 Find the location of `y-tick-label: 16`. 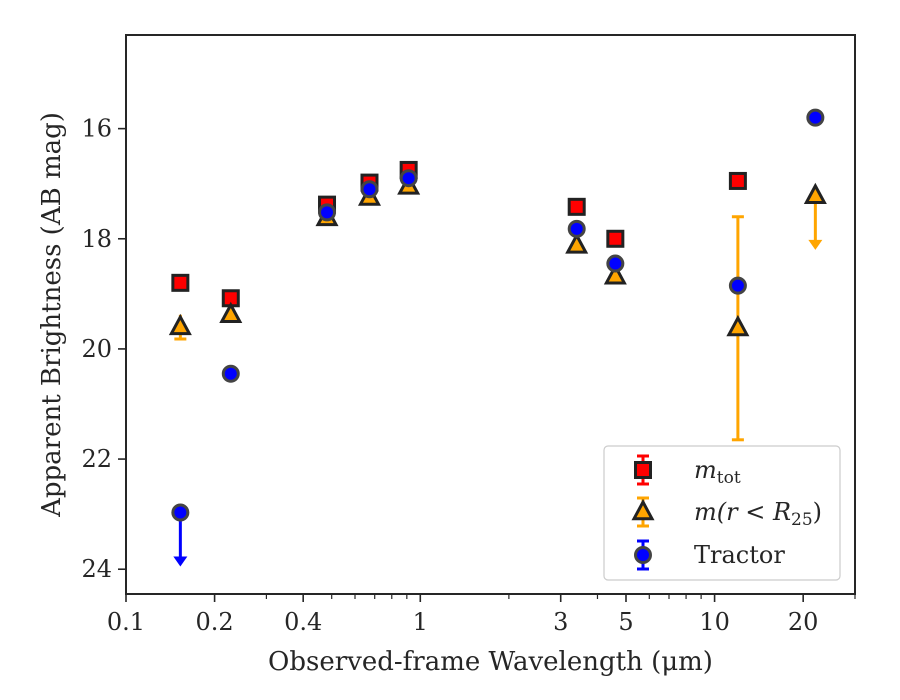

y-tick-label: 16 is located at coordinates (96, 129).